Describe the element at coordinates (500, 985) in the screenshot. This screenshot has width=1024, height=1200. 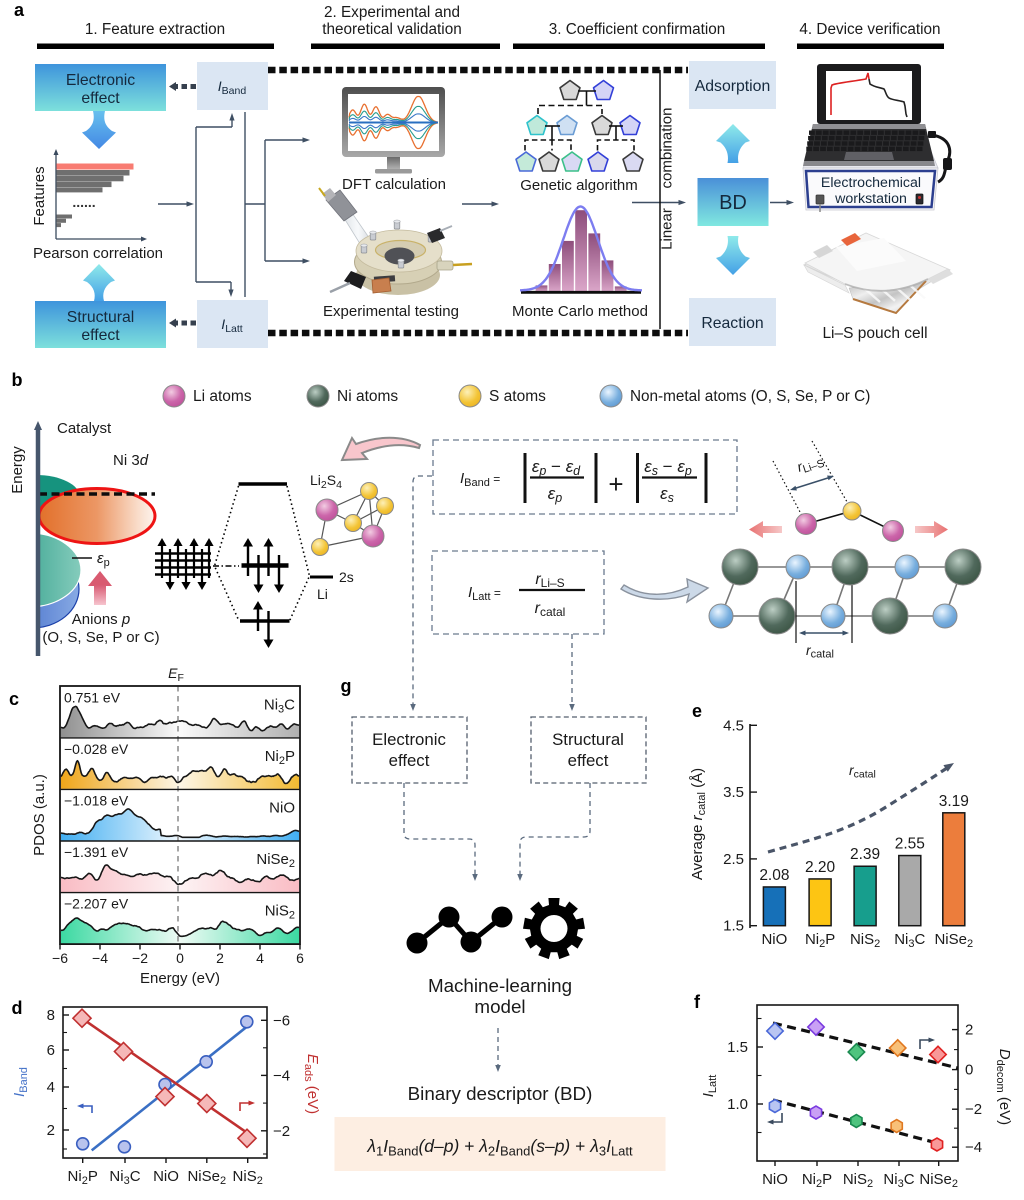
I see `svg-text: Machine-learning` at that location.